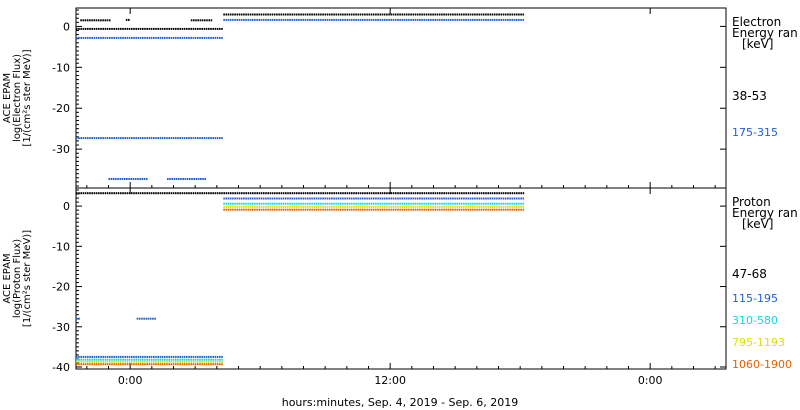 The image size is (800, 410). Describe the element at coordinates (61, 149) in the screenshot. I see `y-tick-label: -30` at that location.